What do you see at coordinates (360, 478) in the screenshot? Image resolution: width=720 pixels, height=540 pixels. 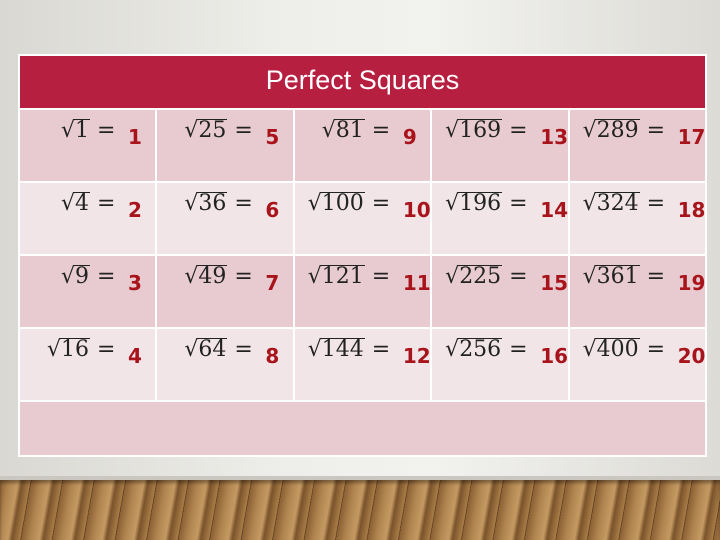 I see `wall-baseboard` at bounding box center [360, 478].